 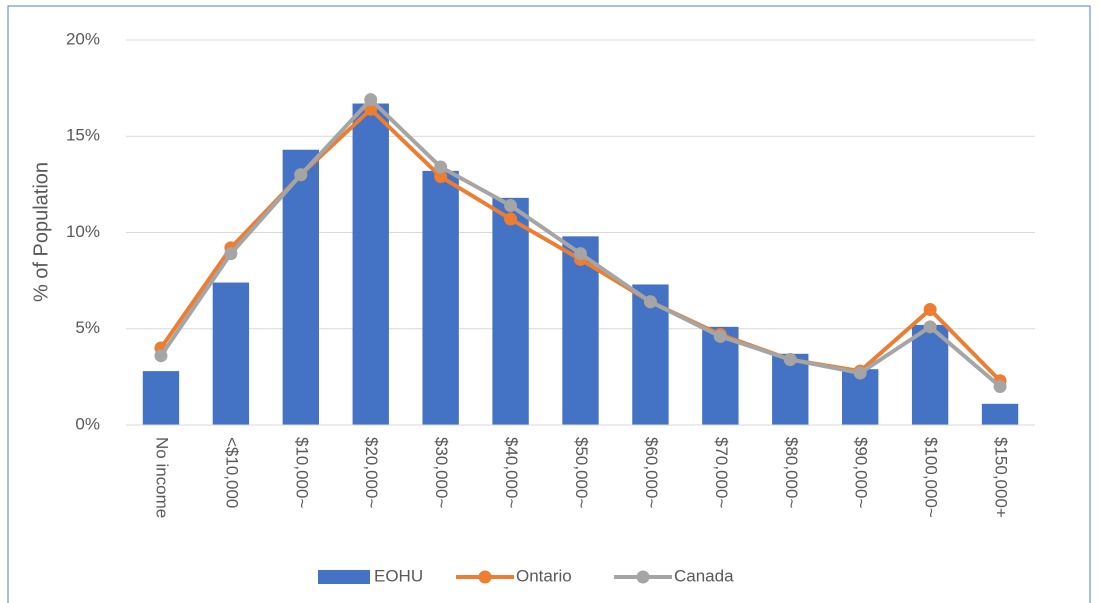 I want to click on x-tick-label: $50,000~, so click(x=581, y=472).